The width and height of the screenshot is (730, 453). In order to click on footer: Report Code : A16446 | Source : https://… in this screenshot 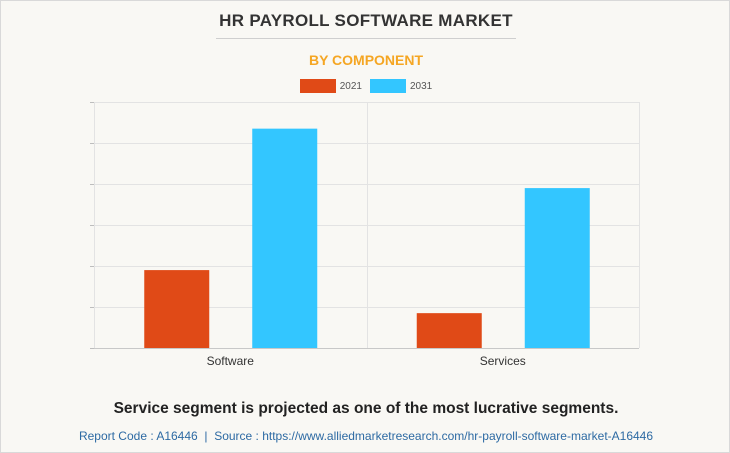, I will do `click(365, 436)`.